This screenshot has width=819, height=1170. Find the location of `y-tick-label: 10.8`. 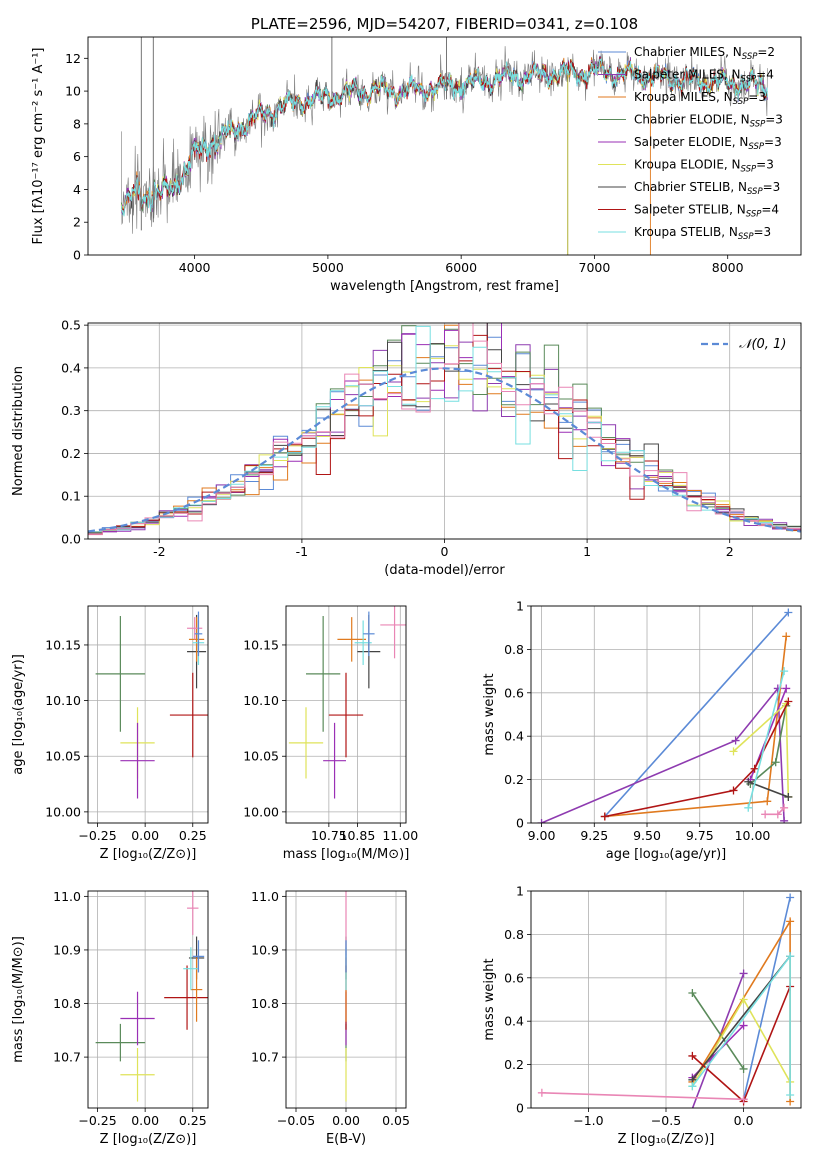

y-tick-label: 10.8 is located at coordinates (265, 1003).